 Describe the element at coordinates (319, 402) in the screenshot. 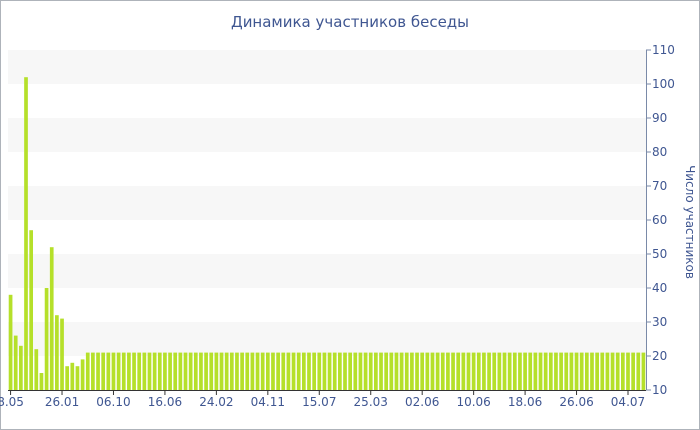

I see `x-tick-label: 15.07` at that location.